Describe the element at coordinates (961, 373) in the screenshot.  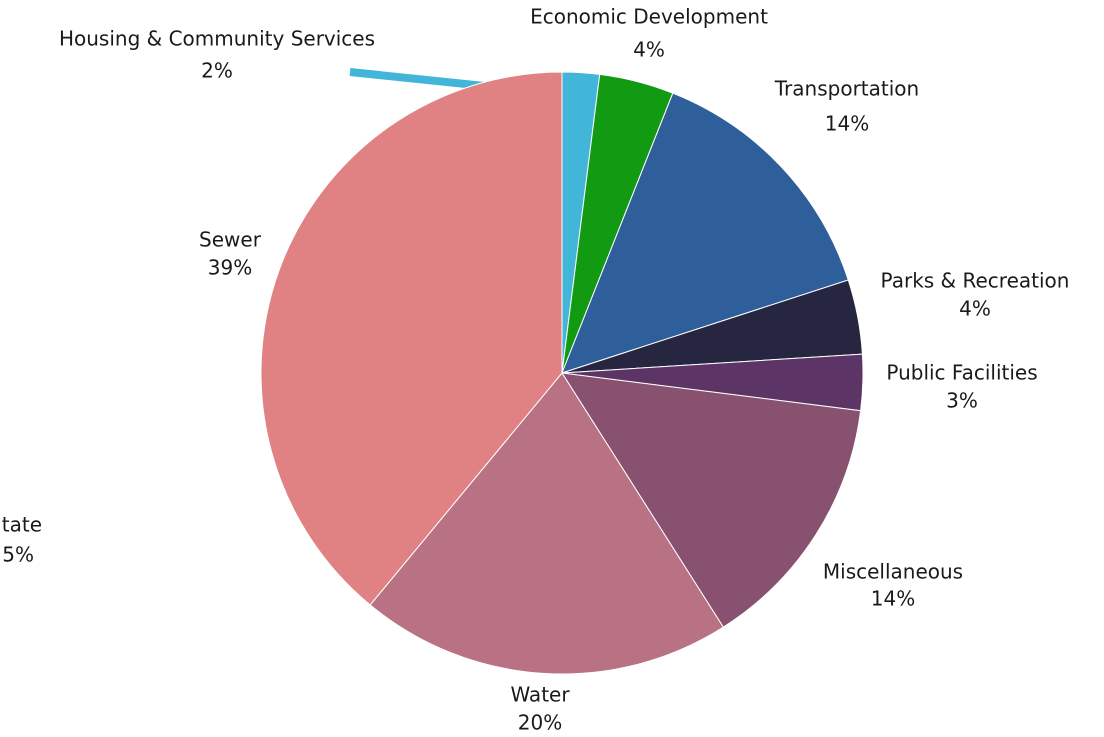
I see `slice-label: Public Facilities` at that location.